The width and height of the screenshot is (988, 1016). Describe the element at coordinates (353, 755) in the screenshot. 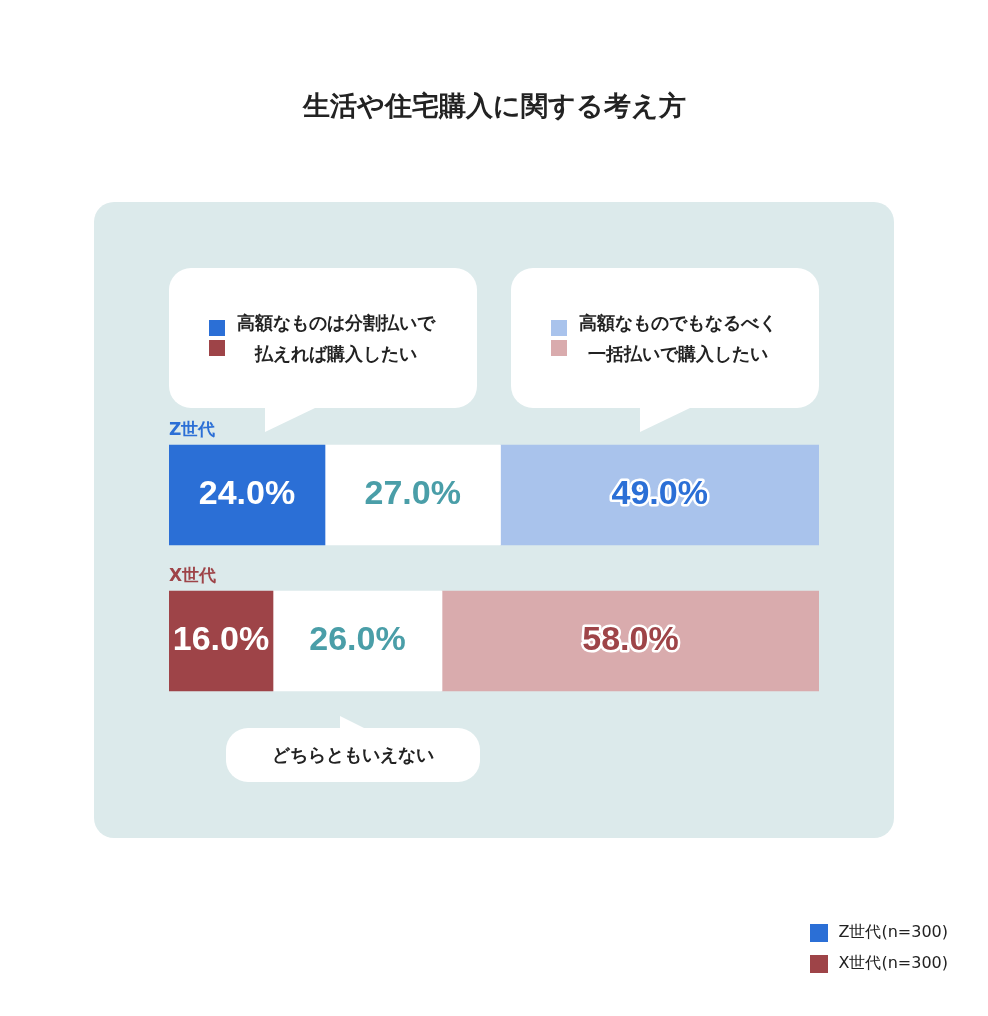

I see `text: どちらともいえない` at that location.